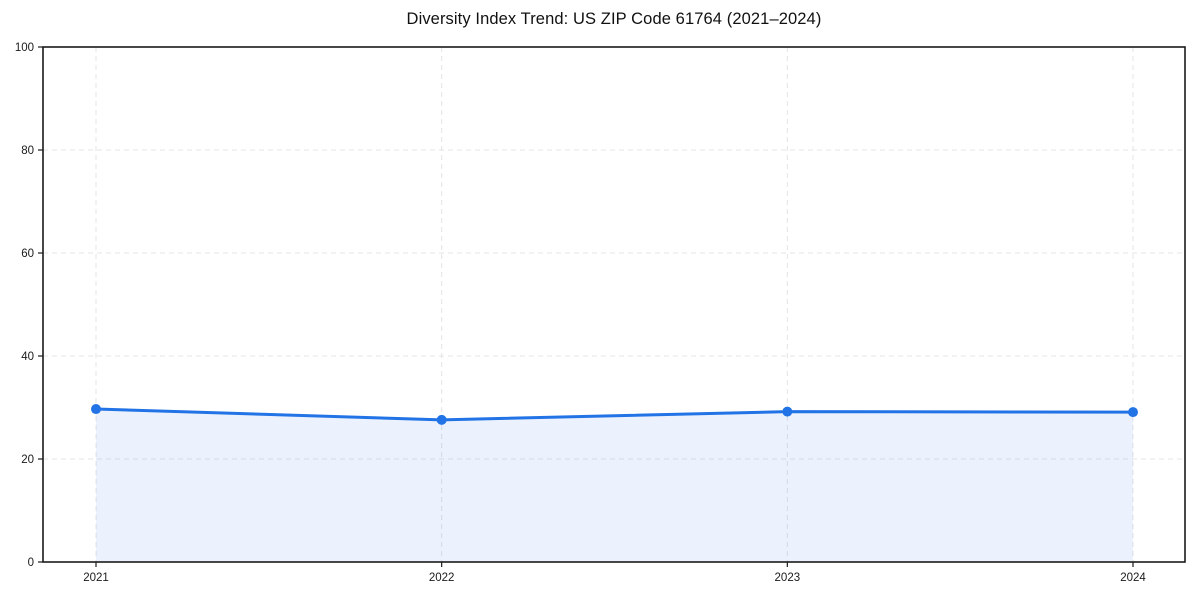  I want to click on y-tick-label: 100, so click(24, 48).